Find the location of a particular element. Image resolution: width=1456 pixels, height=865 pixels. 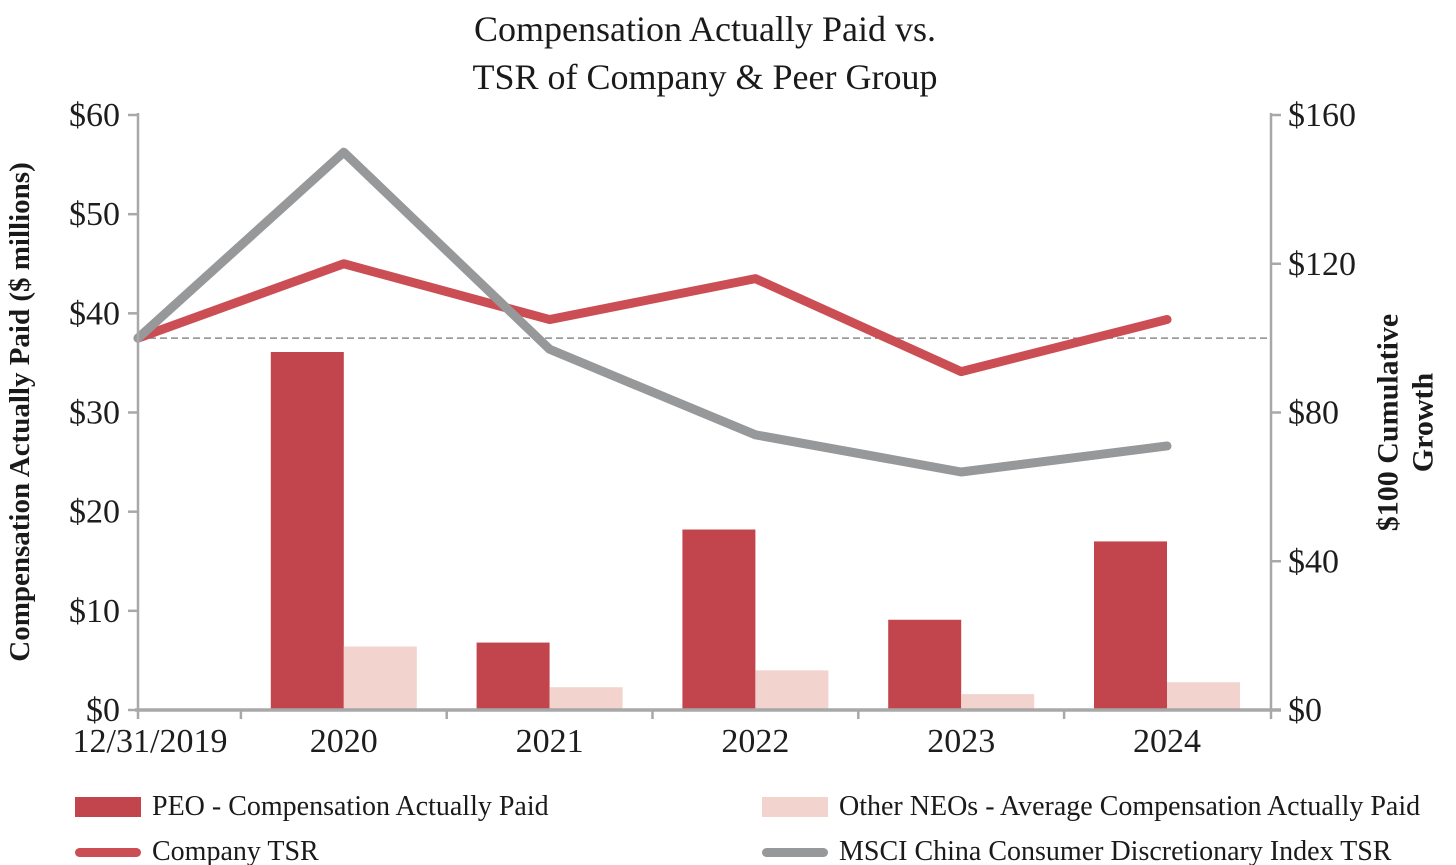

left-axis-tick-label: $50 is located at coordinates (94, 214).